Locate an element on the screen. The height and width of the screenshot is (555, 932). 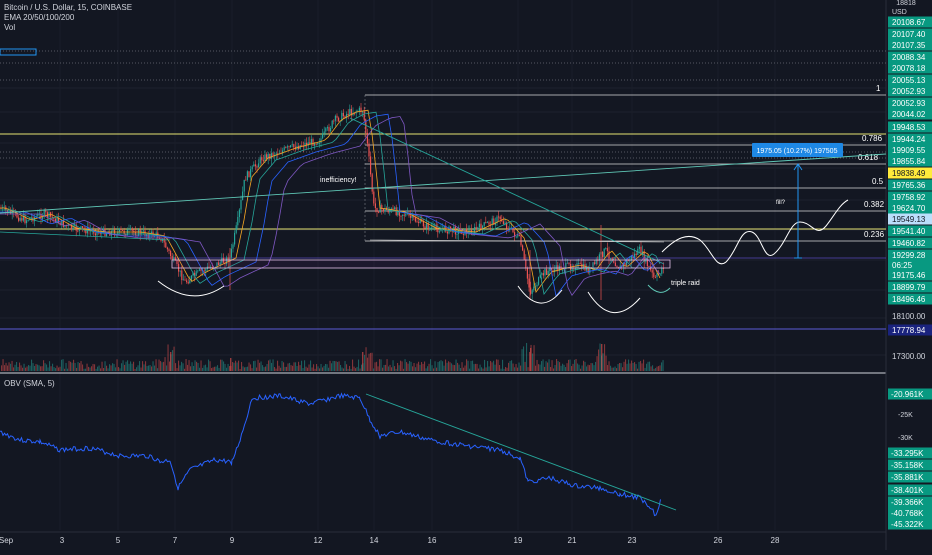
time-tick-label: 21 is located at coordinates (572, 540).